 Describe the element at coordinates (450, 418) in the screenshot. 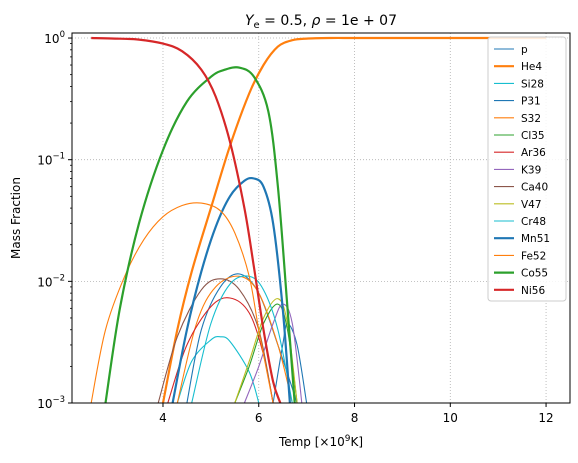

I see `x-tick-label: 10` at that location.